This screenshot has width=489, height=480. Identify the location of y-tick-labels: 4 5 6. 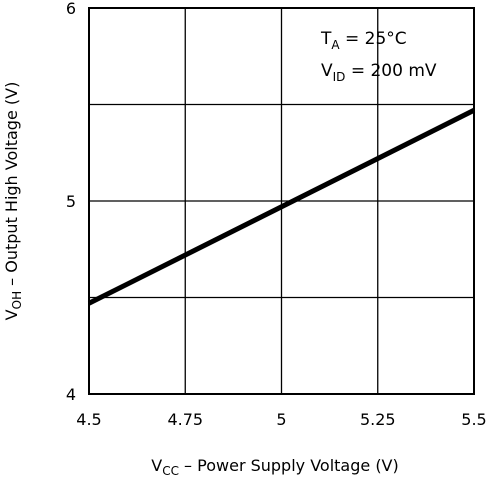
(71, 202).